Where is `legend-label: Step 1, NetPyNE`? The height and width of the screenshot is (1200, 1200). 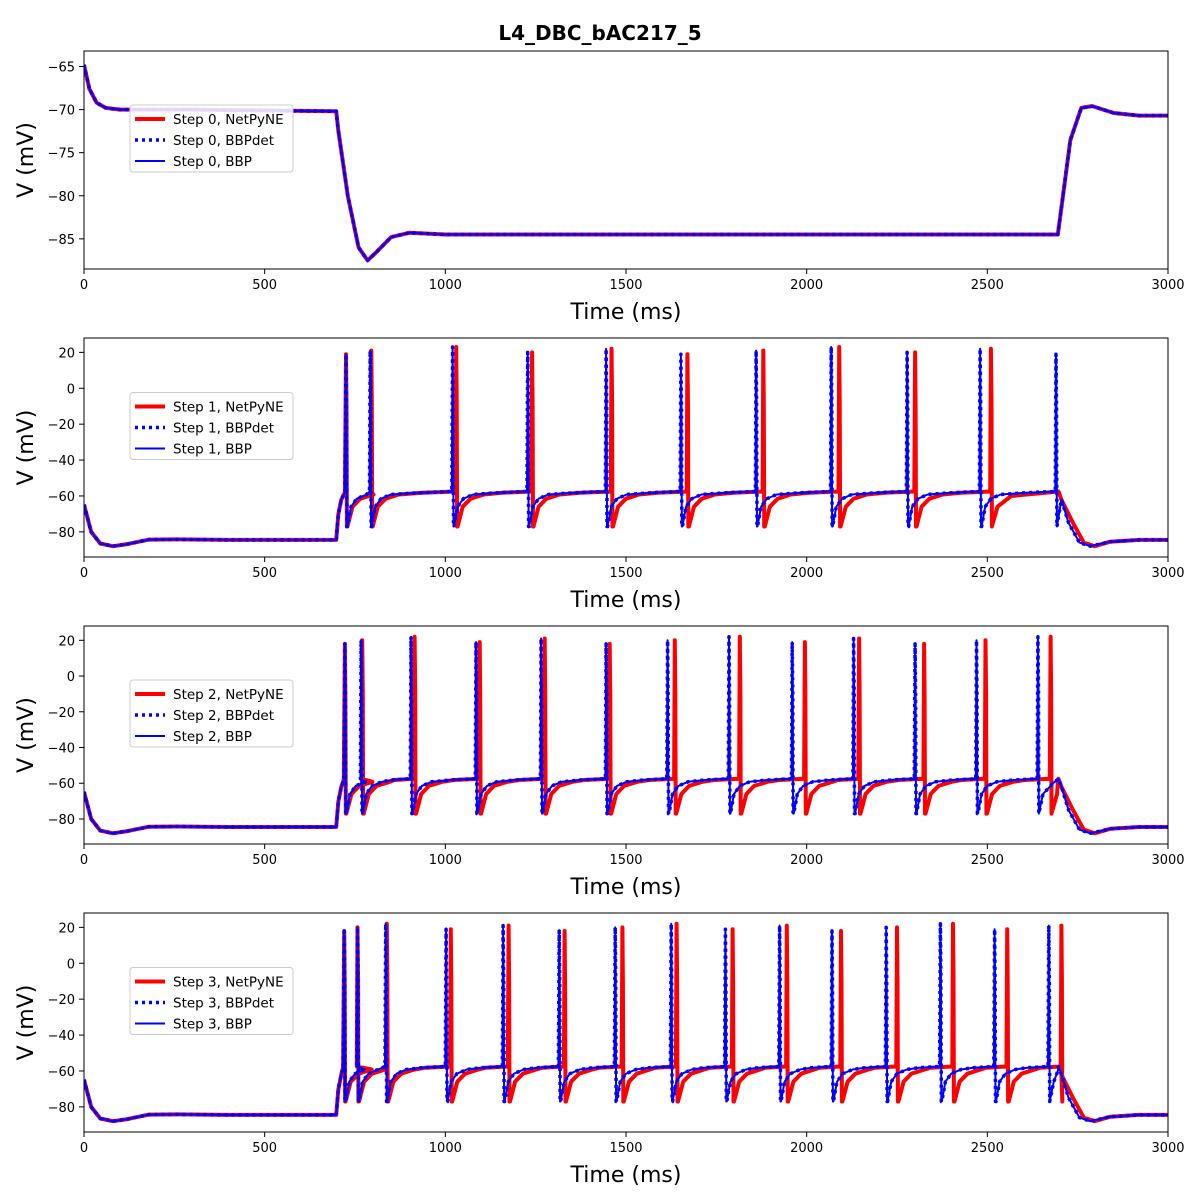
legend-label: Step 1, NetPyNE is located at coordinates (228, 408).